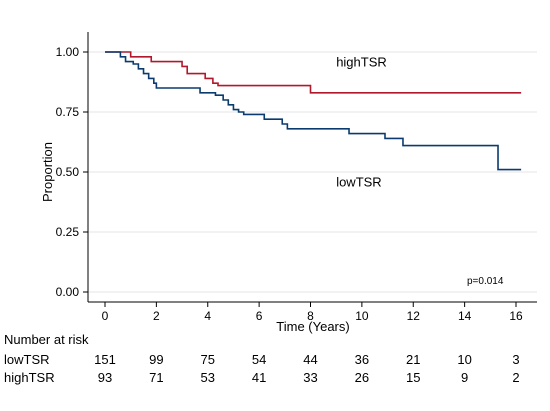 This screenshot has height=411, width=550. What do you see at coordinates (515, 359) in the screenshot?
I see `risk-count: 3` at bounding box center [515, 359].